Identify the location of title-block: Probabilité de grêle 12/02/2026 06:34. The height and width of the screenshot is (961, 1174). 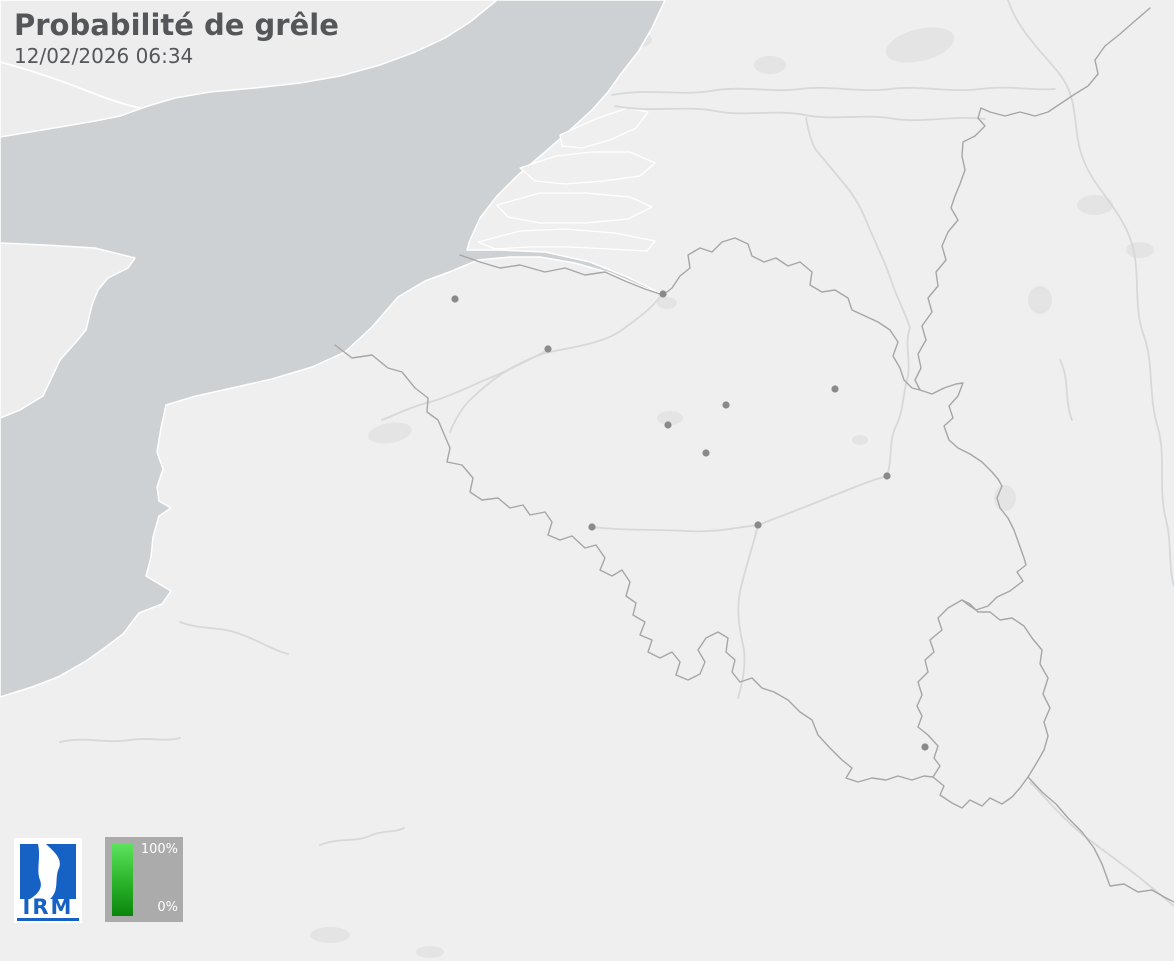
(176, 38).